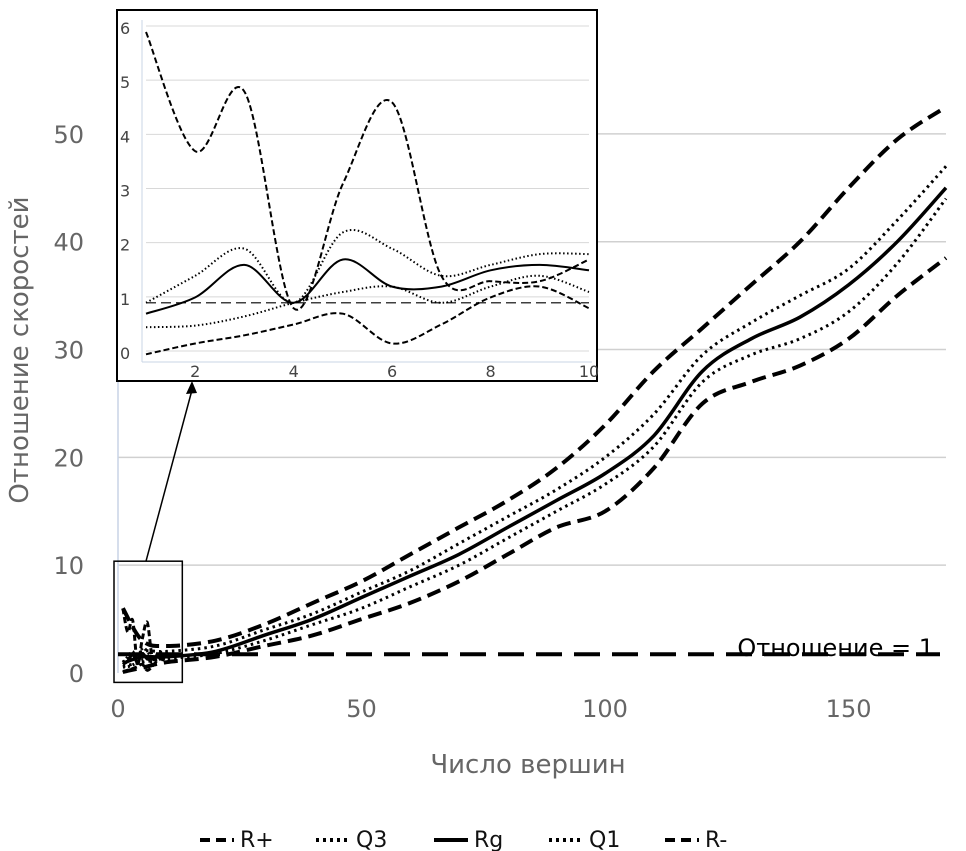  Describe the element at coordinates (68, 566) in the screenshot. I see `y-tick-label: 10` at that location.